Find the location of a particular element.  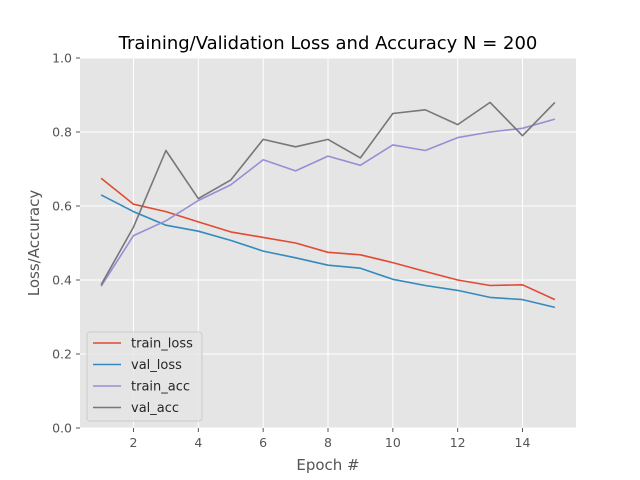

legend-label-val-acc: val_acc is located at coordinates (155, 408).